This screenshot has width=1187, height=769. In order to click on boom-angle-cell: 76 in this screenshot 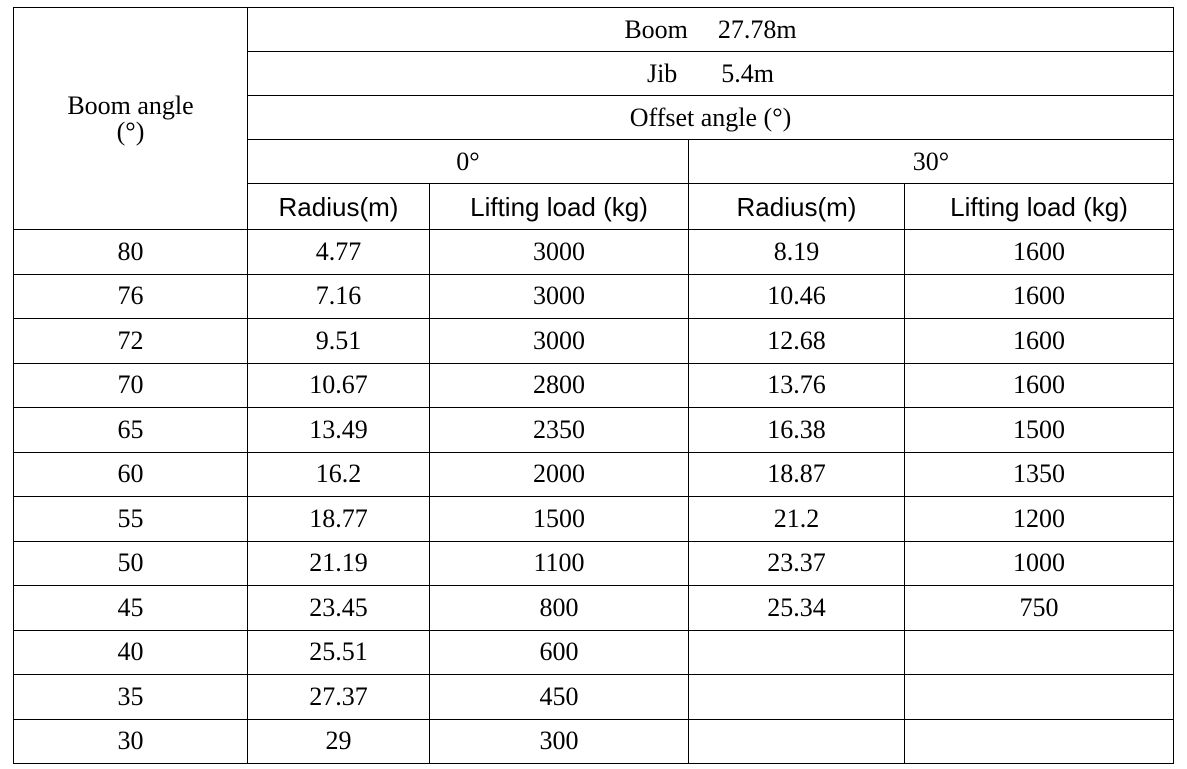, I will do `click(130, 296)`.